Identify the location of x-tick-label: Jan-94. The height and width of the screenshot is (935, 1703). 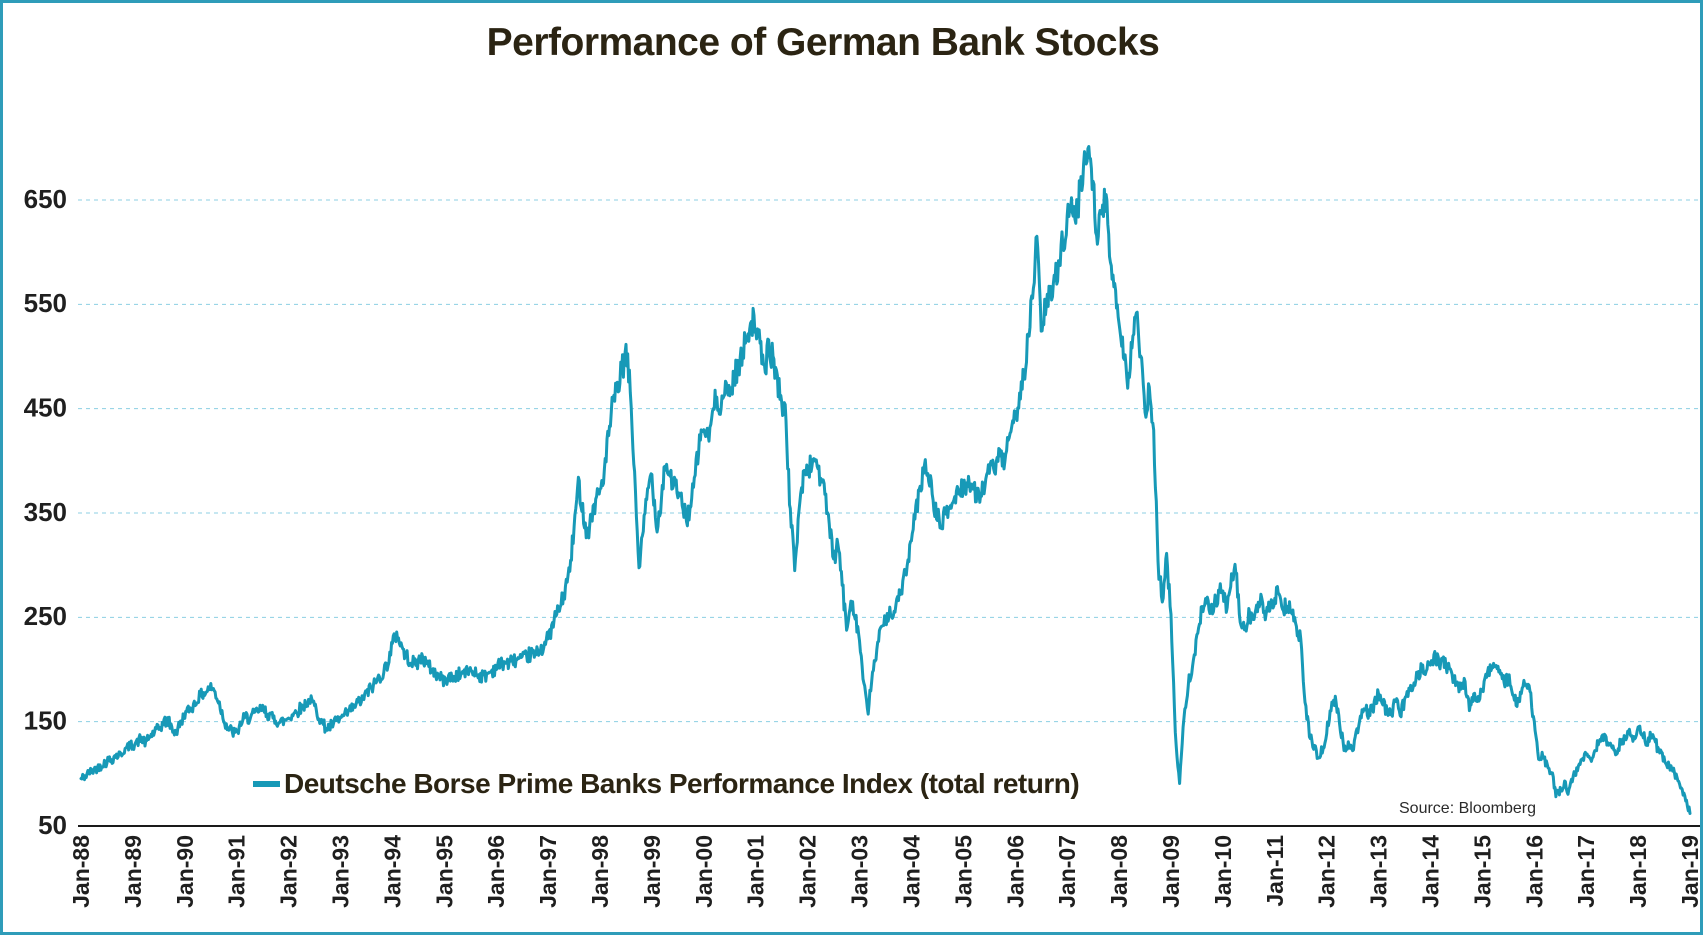
(392, 871).